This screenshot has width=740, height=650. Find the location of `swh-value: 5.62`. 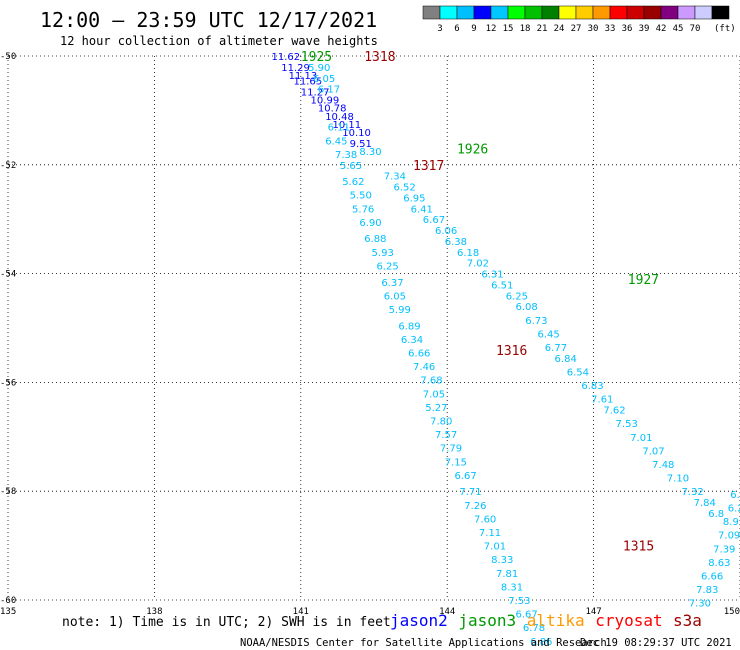

swh-value: 5.62 is located at coordinates (353, 182).